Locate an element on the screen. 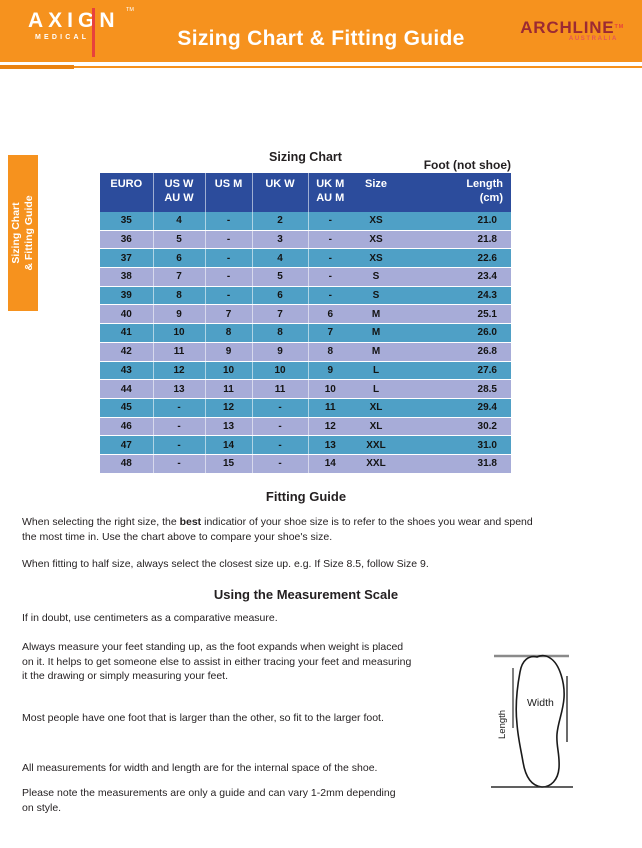  paragraph-text: When selecting the right size, the is located at coordinates (101, 522).